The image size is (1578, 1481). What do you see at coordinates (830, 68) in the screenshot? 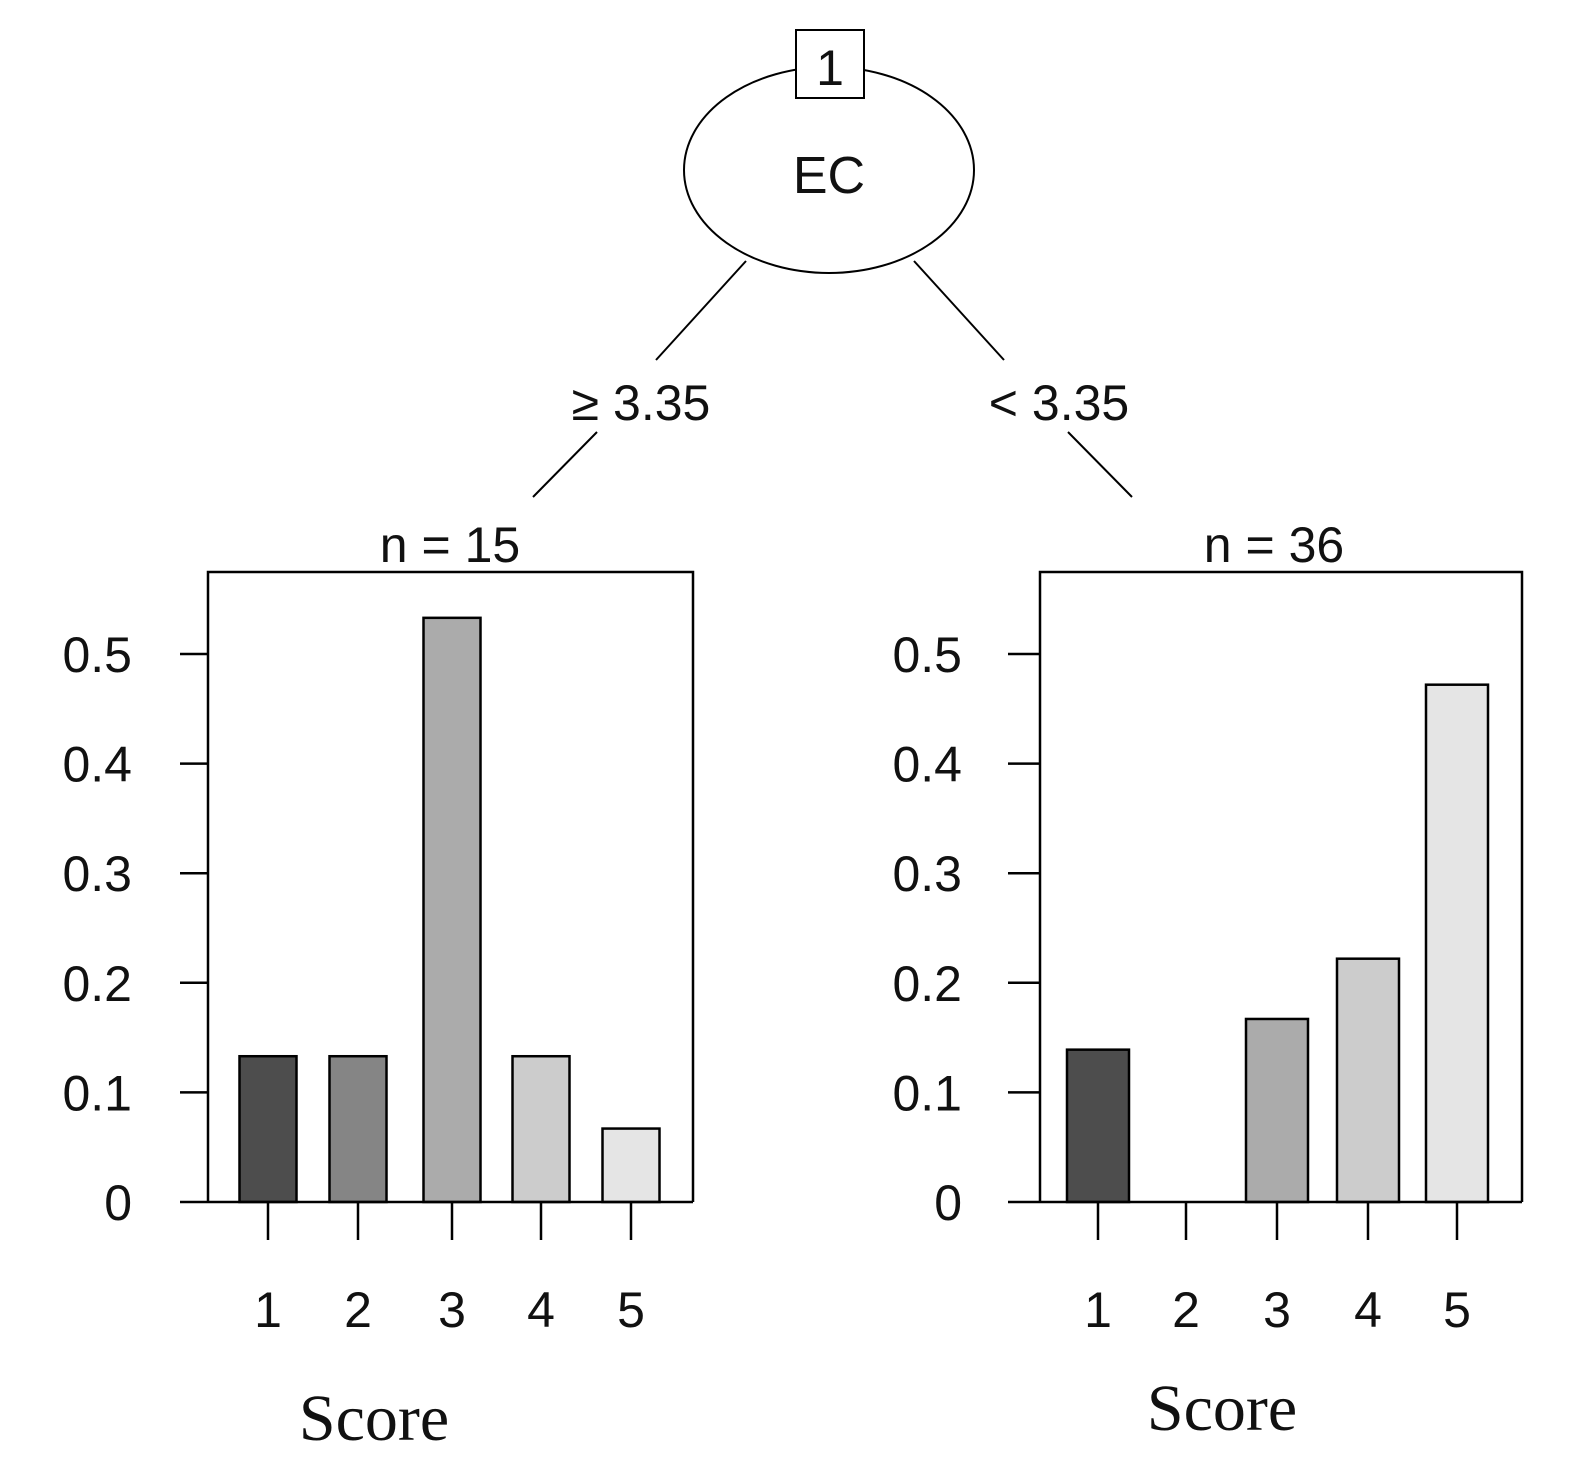
I see `node-id-label: 1` at bounding box center [830, 68].